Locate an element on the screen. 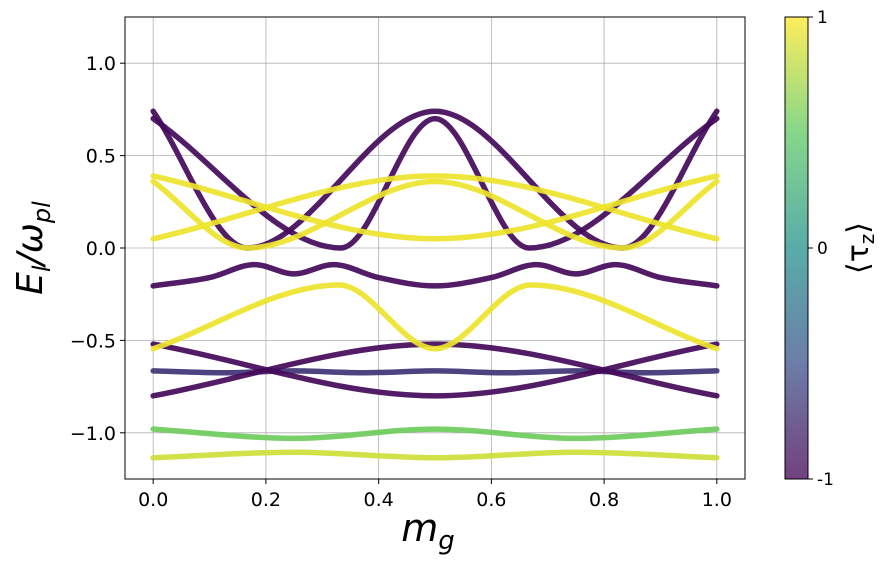  colorbar-ticks: 1 0 -1 is located at coordinates (821, 249).